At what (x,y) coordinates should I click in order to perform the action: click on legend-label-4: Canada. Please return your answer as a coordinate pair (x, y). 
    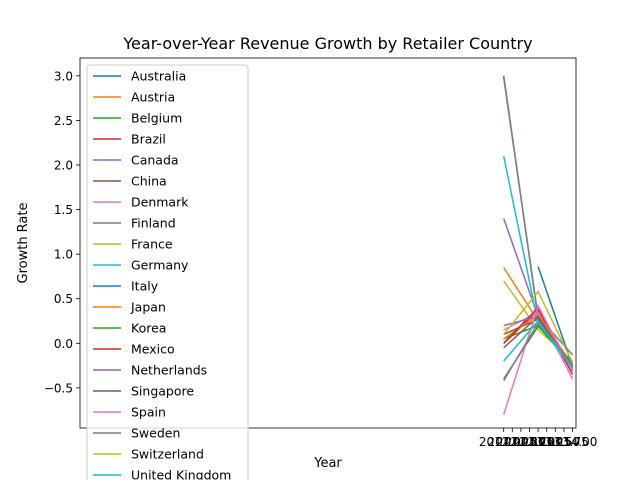
    Looking at the image, I should click on (155, 160).